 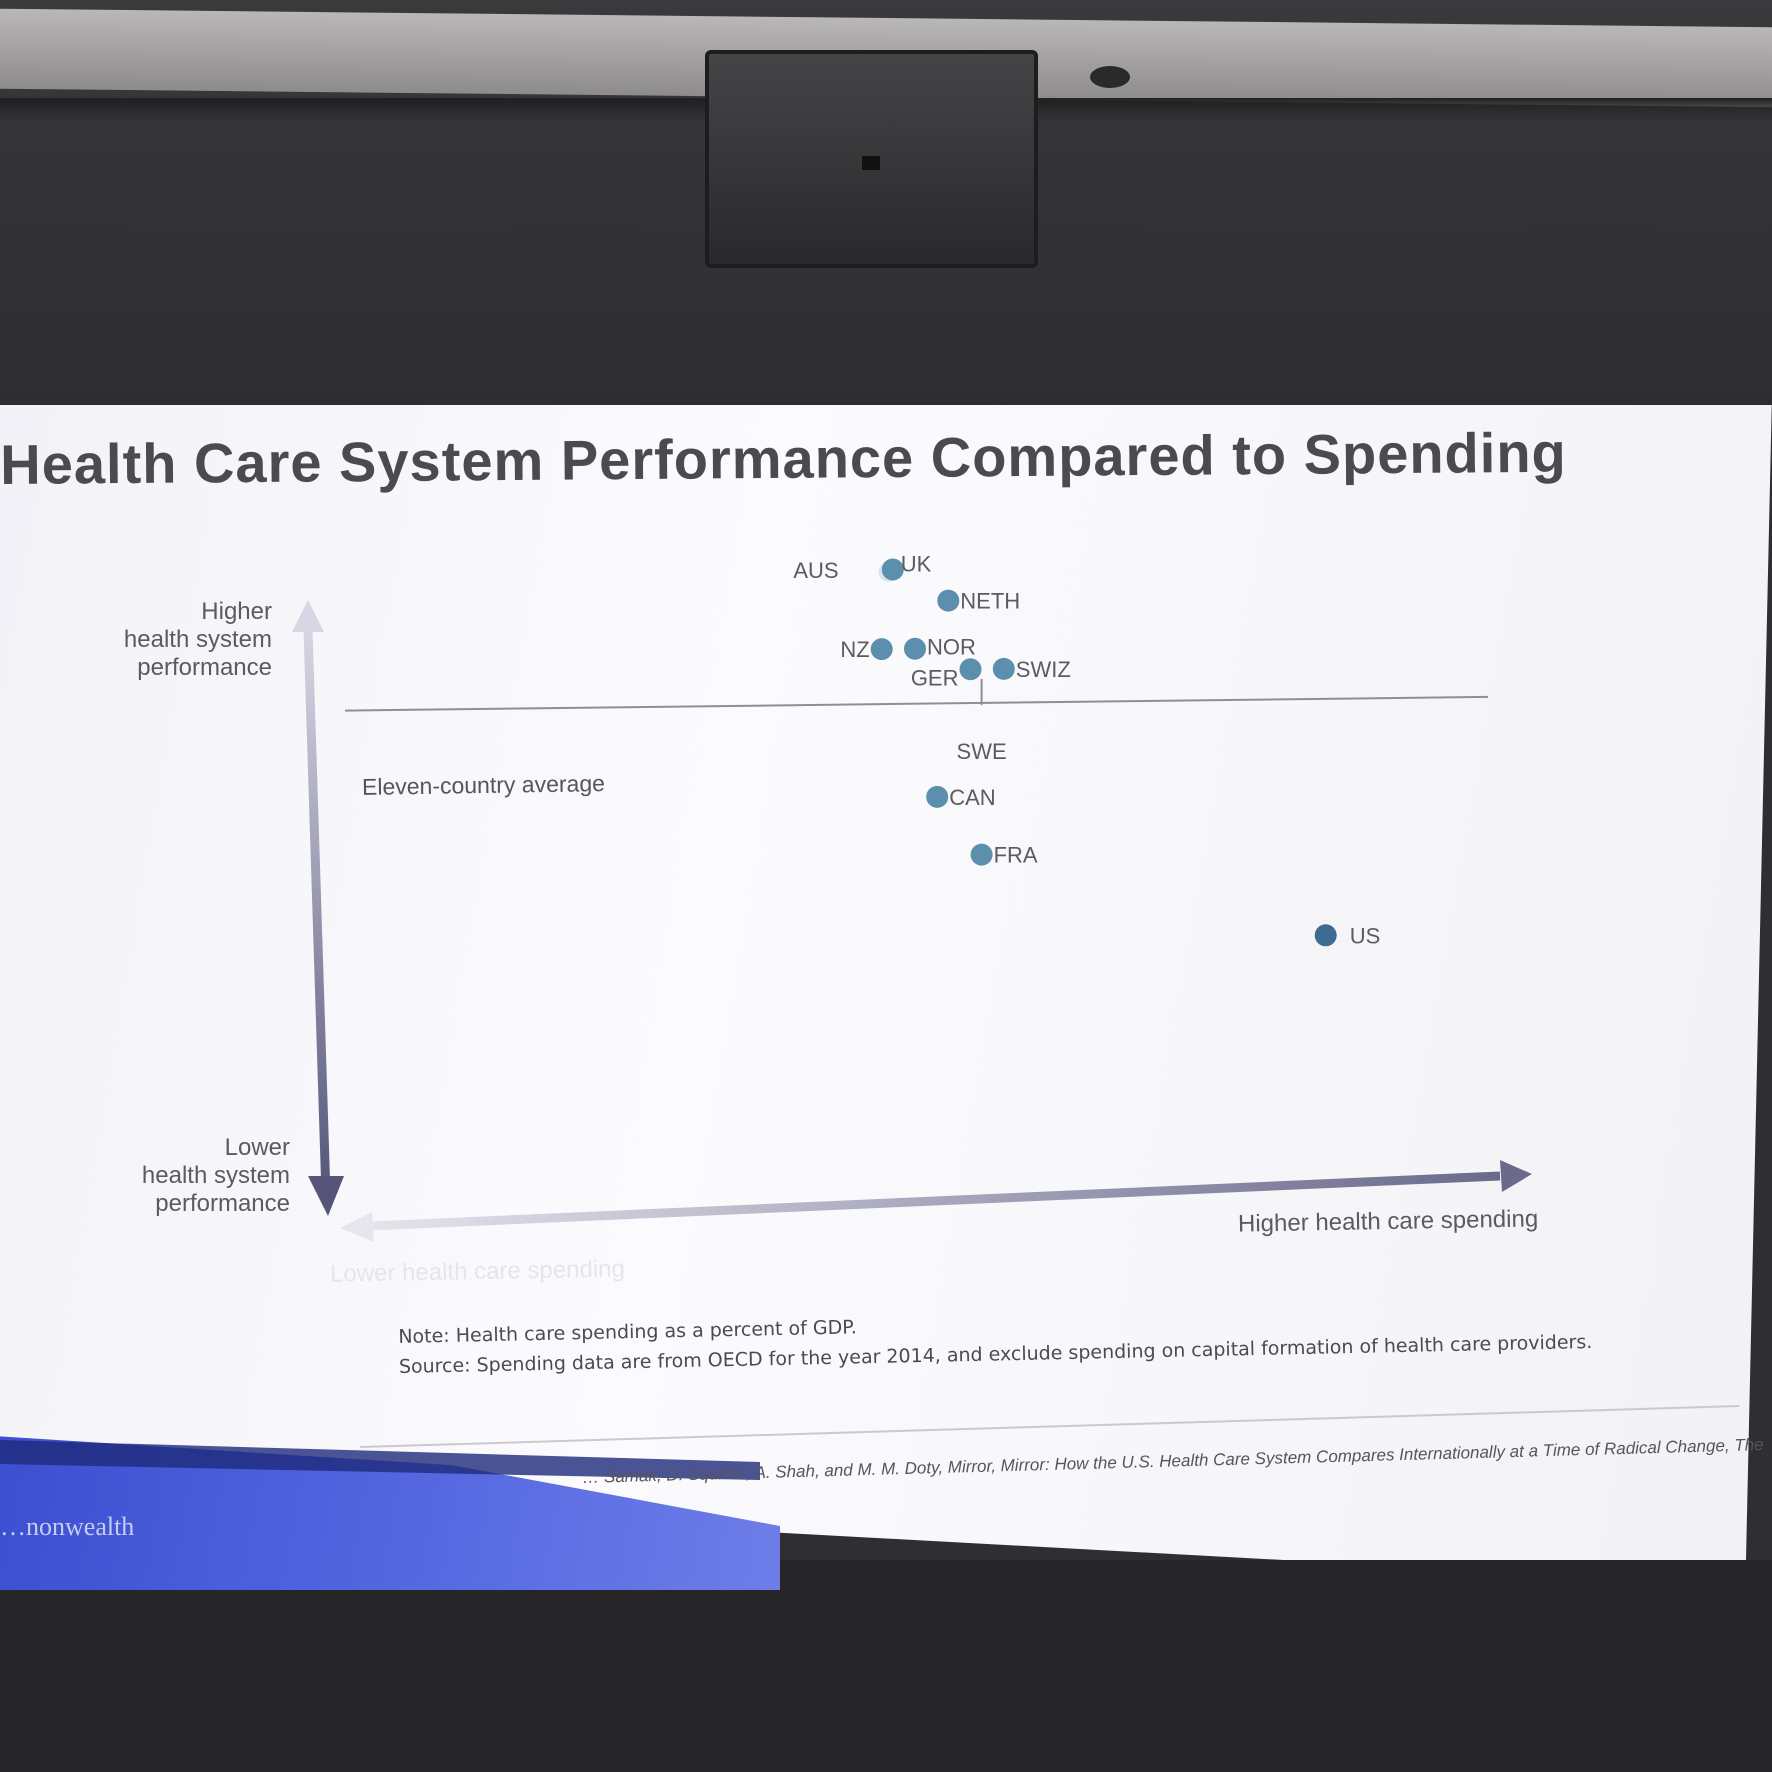 I want to click on room-floor, so click(x=886, y=1666).